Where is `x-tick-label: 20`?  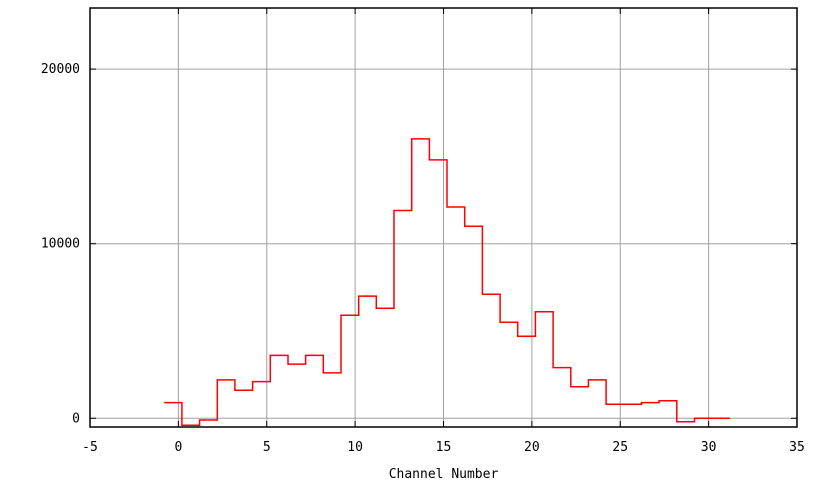
x-tick-label: 20 is located at coordinates (532, 447).